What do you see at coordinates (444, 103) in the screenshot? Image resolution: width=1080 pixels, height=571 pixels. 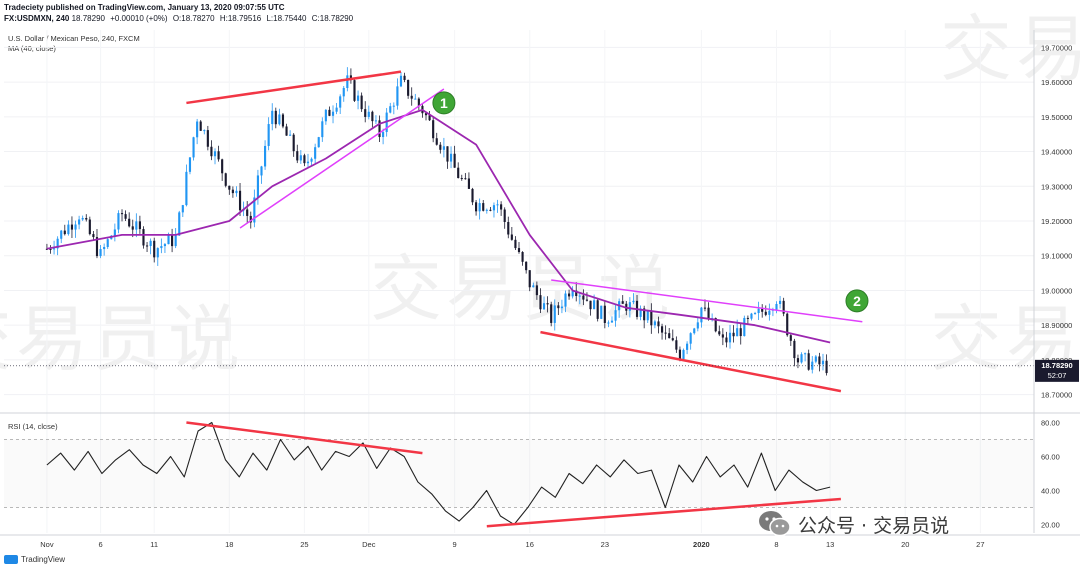 I see `marker-1-label: 1` at bounding box center [444, 103].